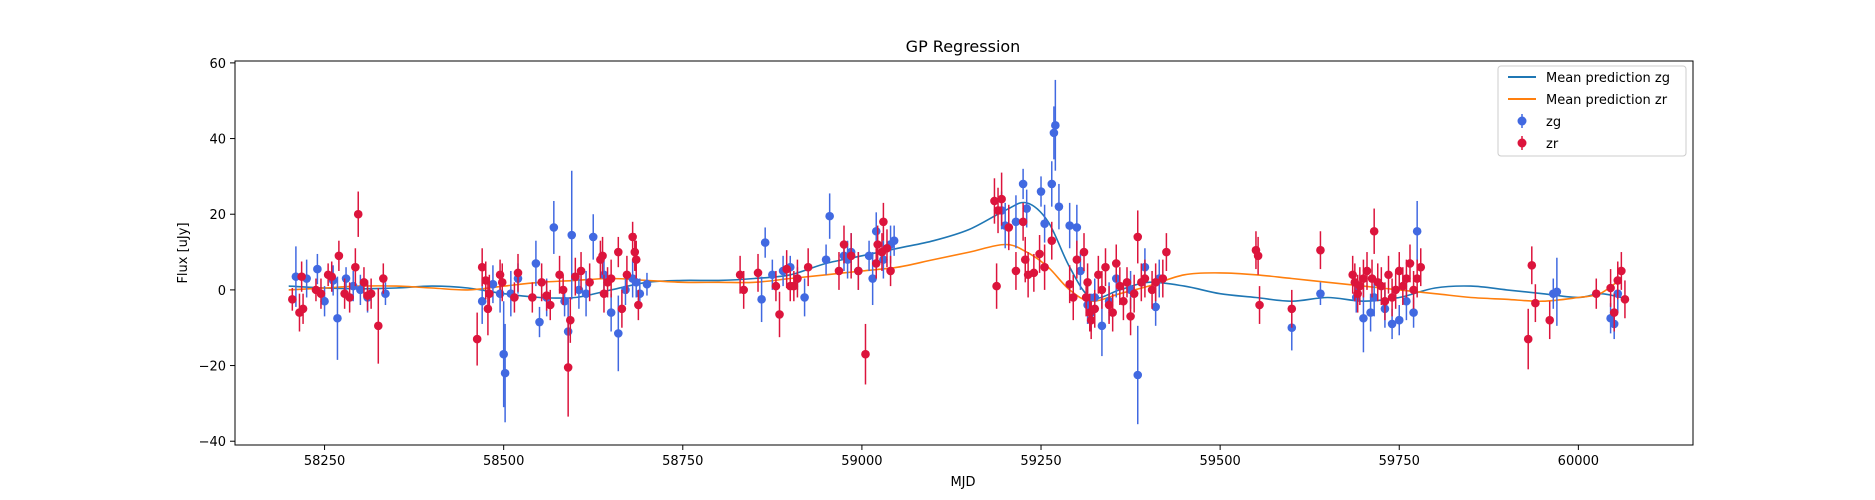 This screenshot has height=500, width=1875. I want to click on chart-title: GP Regression, so click(963, 46).